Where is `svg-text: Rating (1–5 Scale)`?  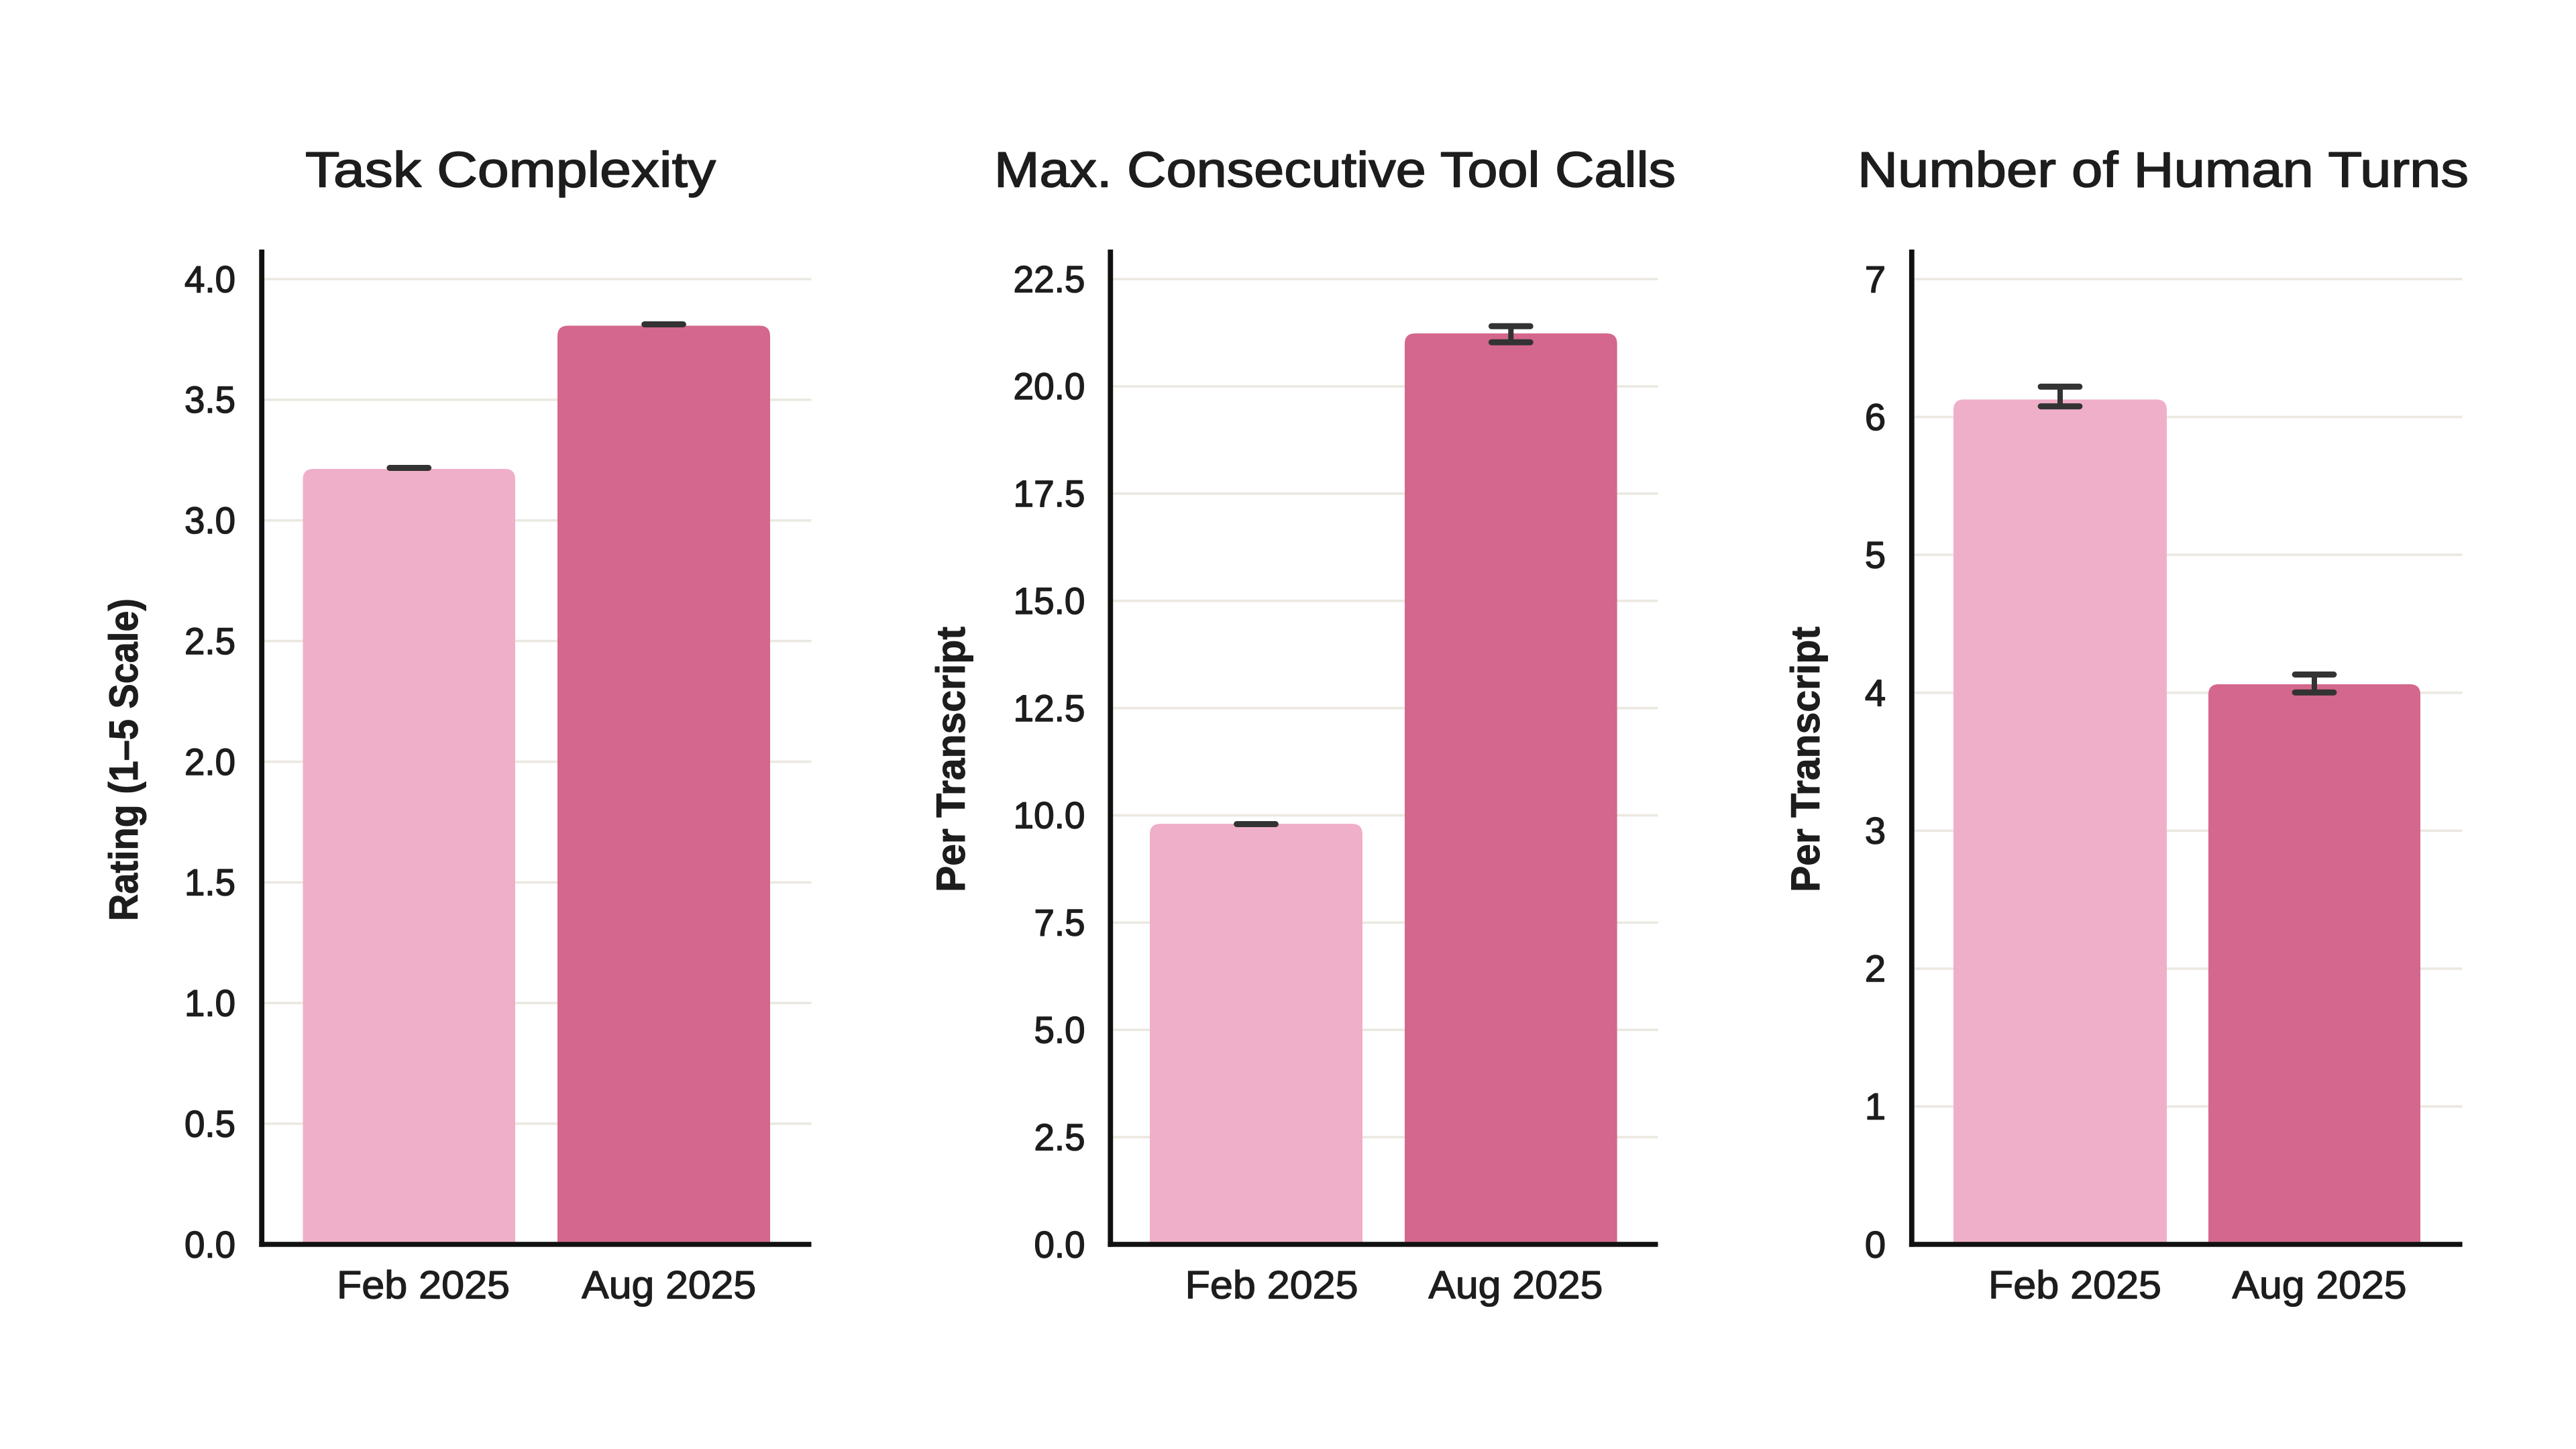 svg-text: Rating (1–5 Scale) is located at coordinates (123, 759).